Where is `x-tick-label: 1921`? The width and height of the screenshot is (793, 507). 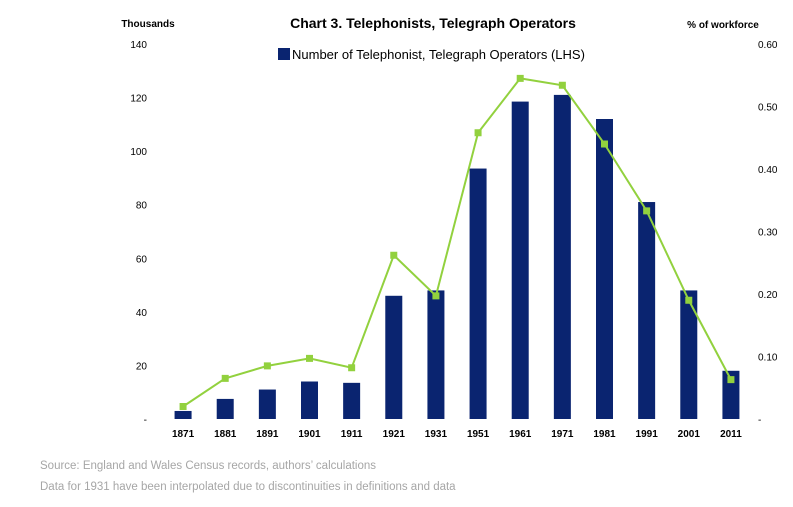
x-tick-label: 1921 is located at coordinates (394, 434).